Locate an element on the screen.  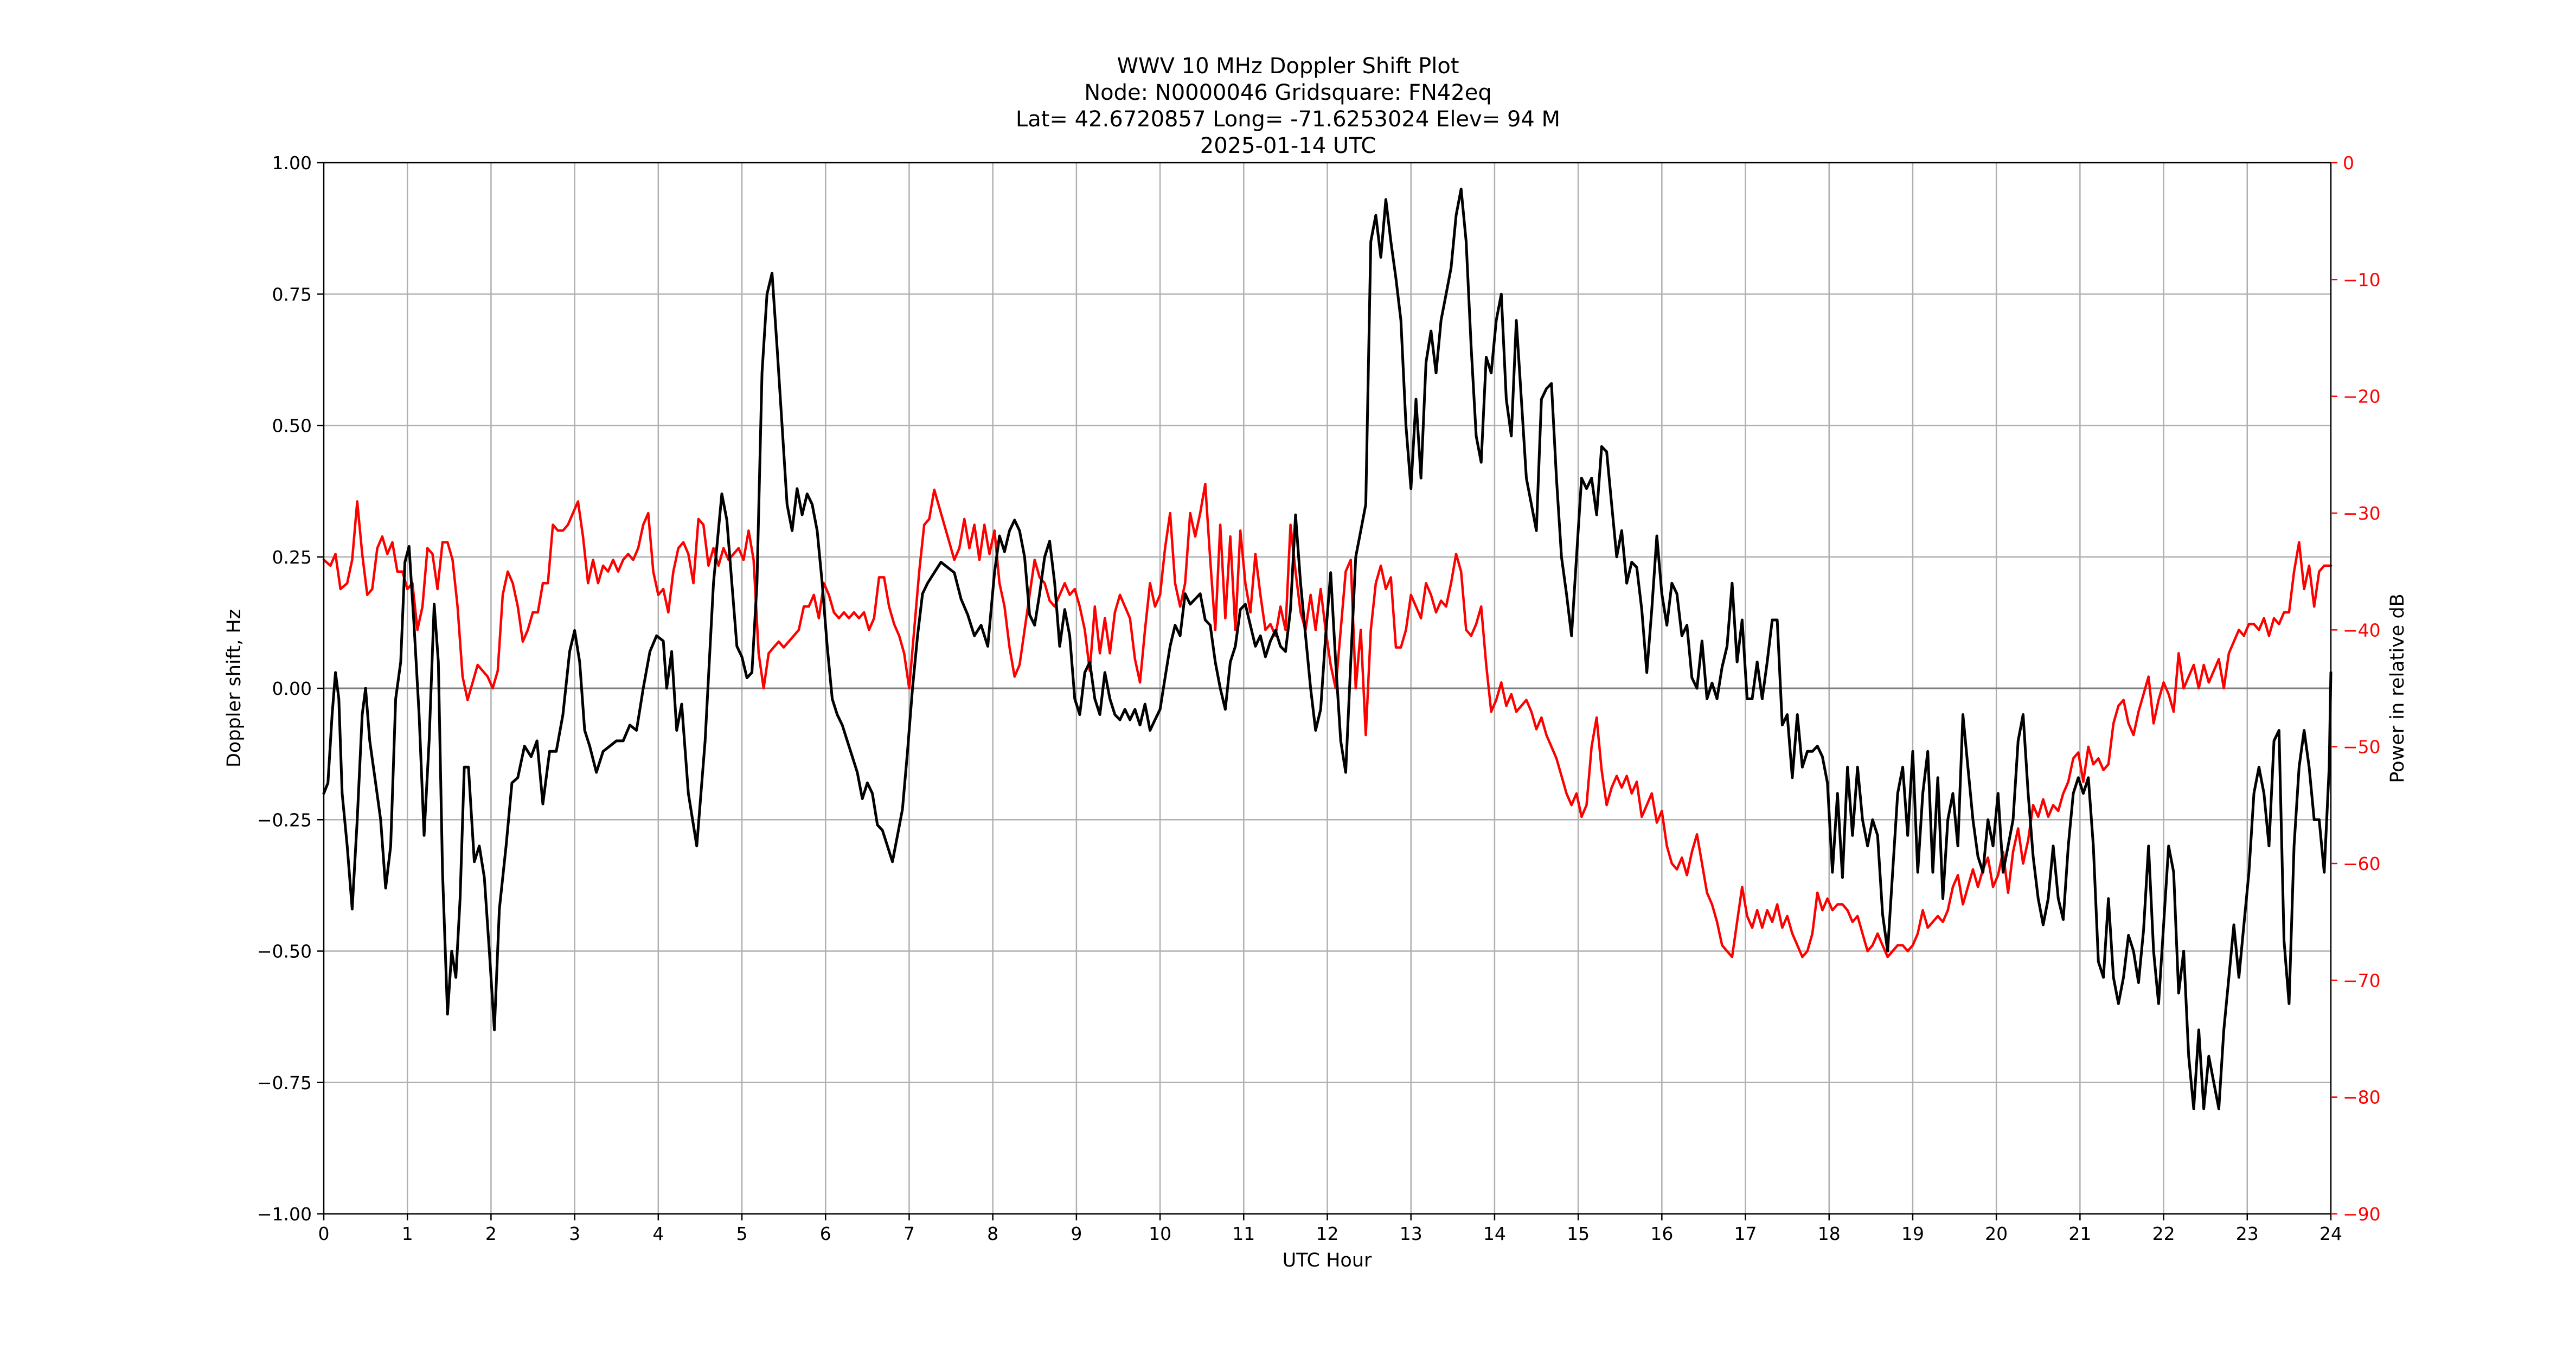
x-tick-label: 16 is located at coordinates (1661, 1233).